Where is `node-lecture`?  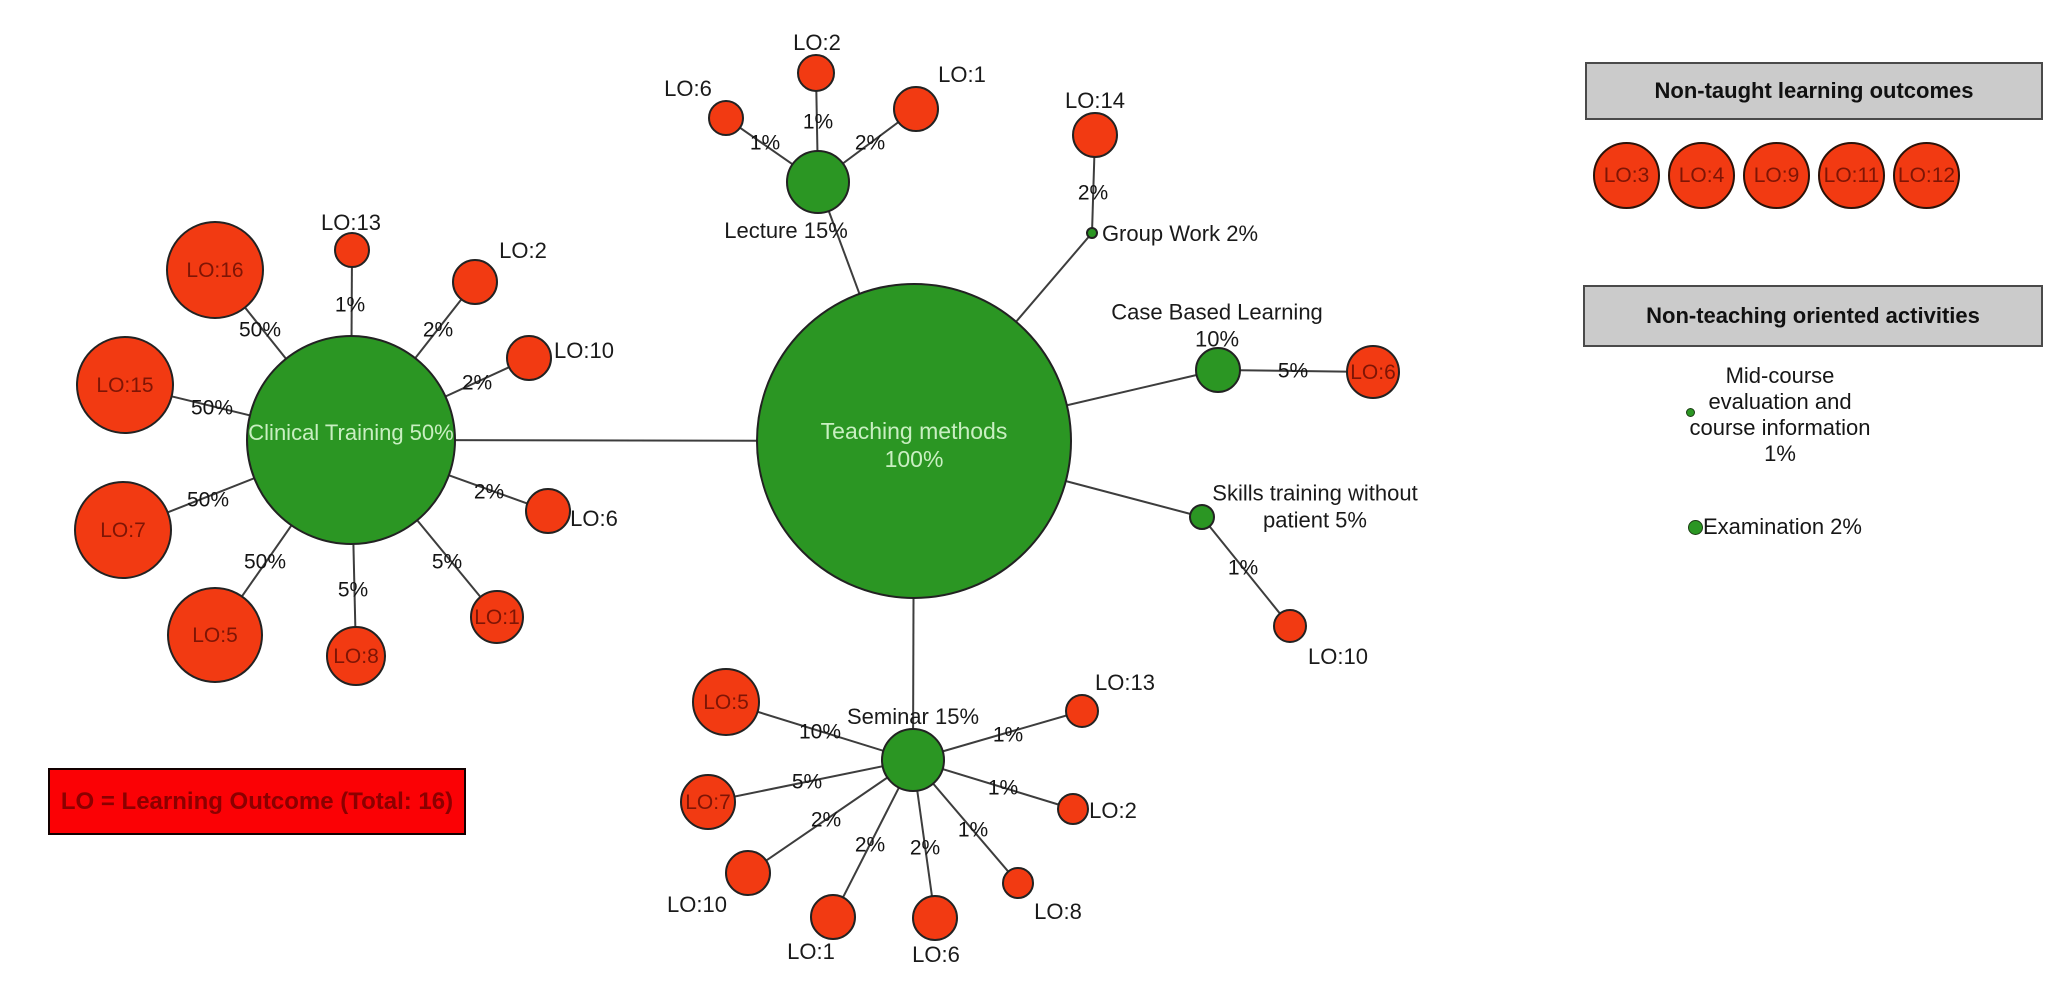 node-lecture is located at coordinates (818, 182).